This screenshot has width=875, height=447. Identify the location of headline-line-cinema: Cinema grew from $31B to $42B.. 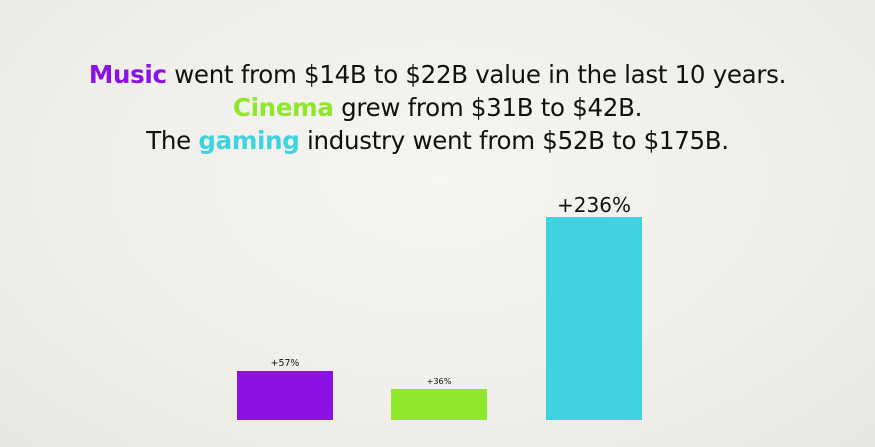
(437, 107).